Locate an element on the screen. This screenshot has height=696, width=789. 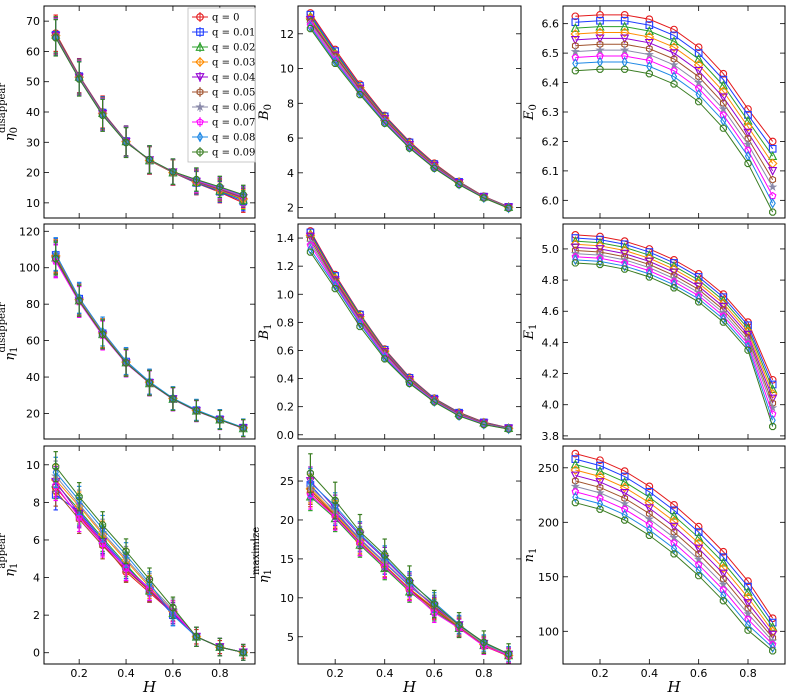
y-axis-label: B0 is located at coordinates (265, 112).